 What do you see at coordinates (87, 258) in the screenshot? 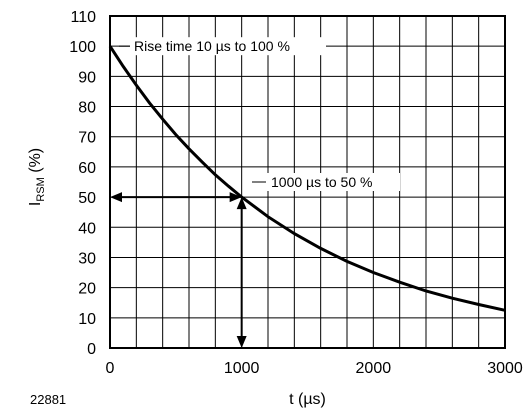
I see `y-tick-label: 30` at bounding box center [87, 258].